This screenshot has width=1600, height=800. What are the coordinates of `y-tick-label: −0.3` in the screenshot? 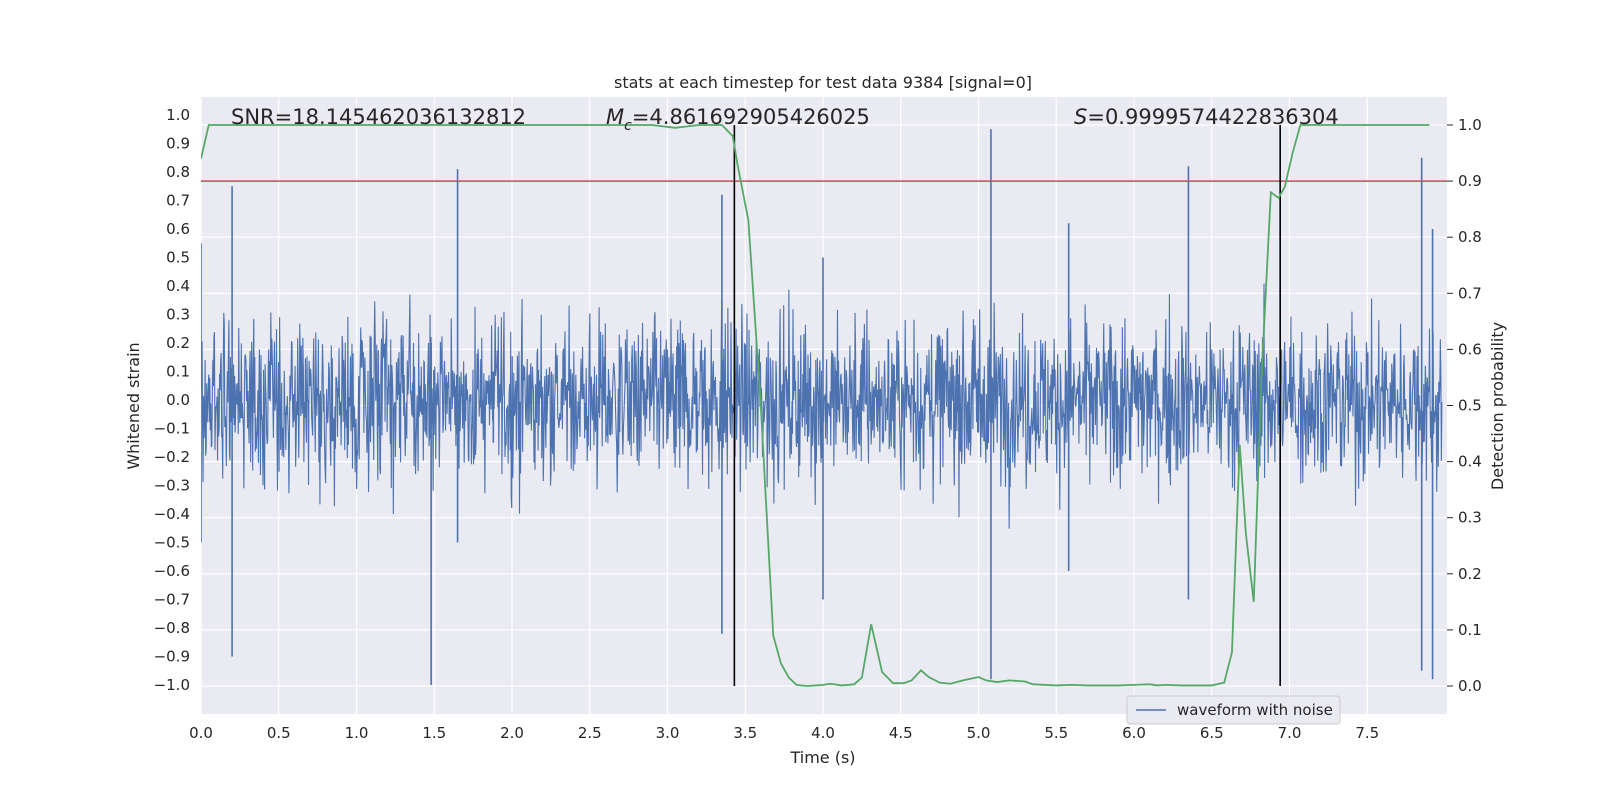 It's located at (172, 486).